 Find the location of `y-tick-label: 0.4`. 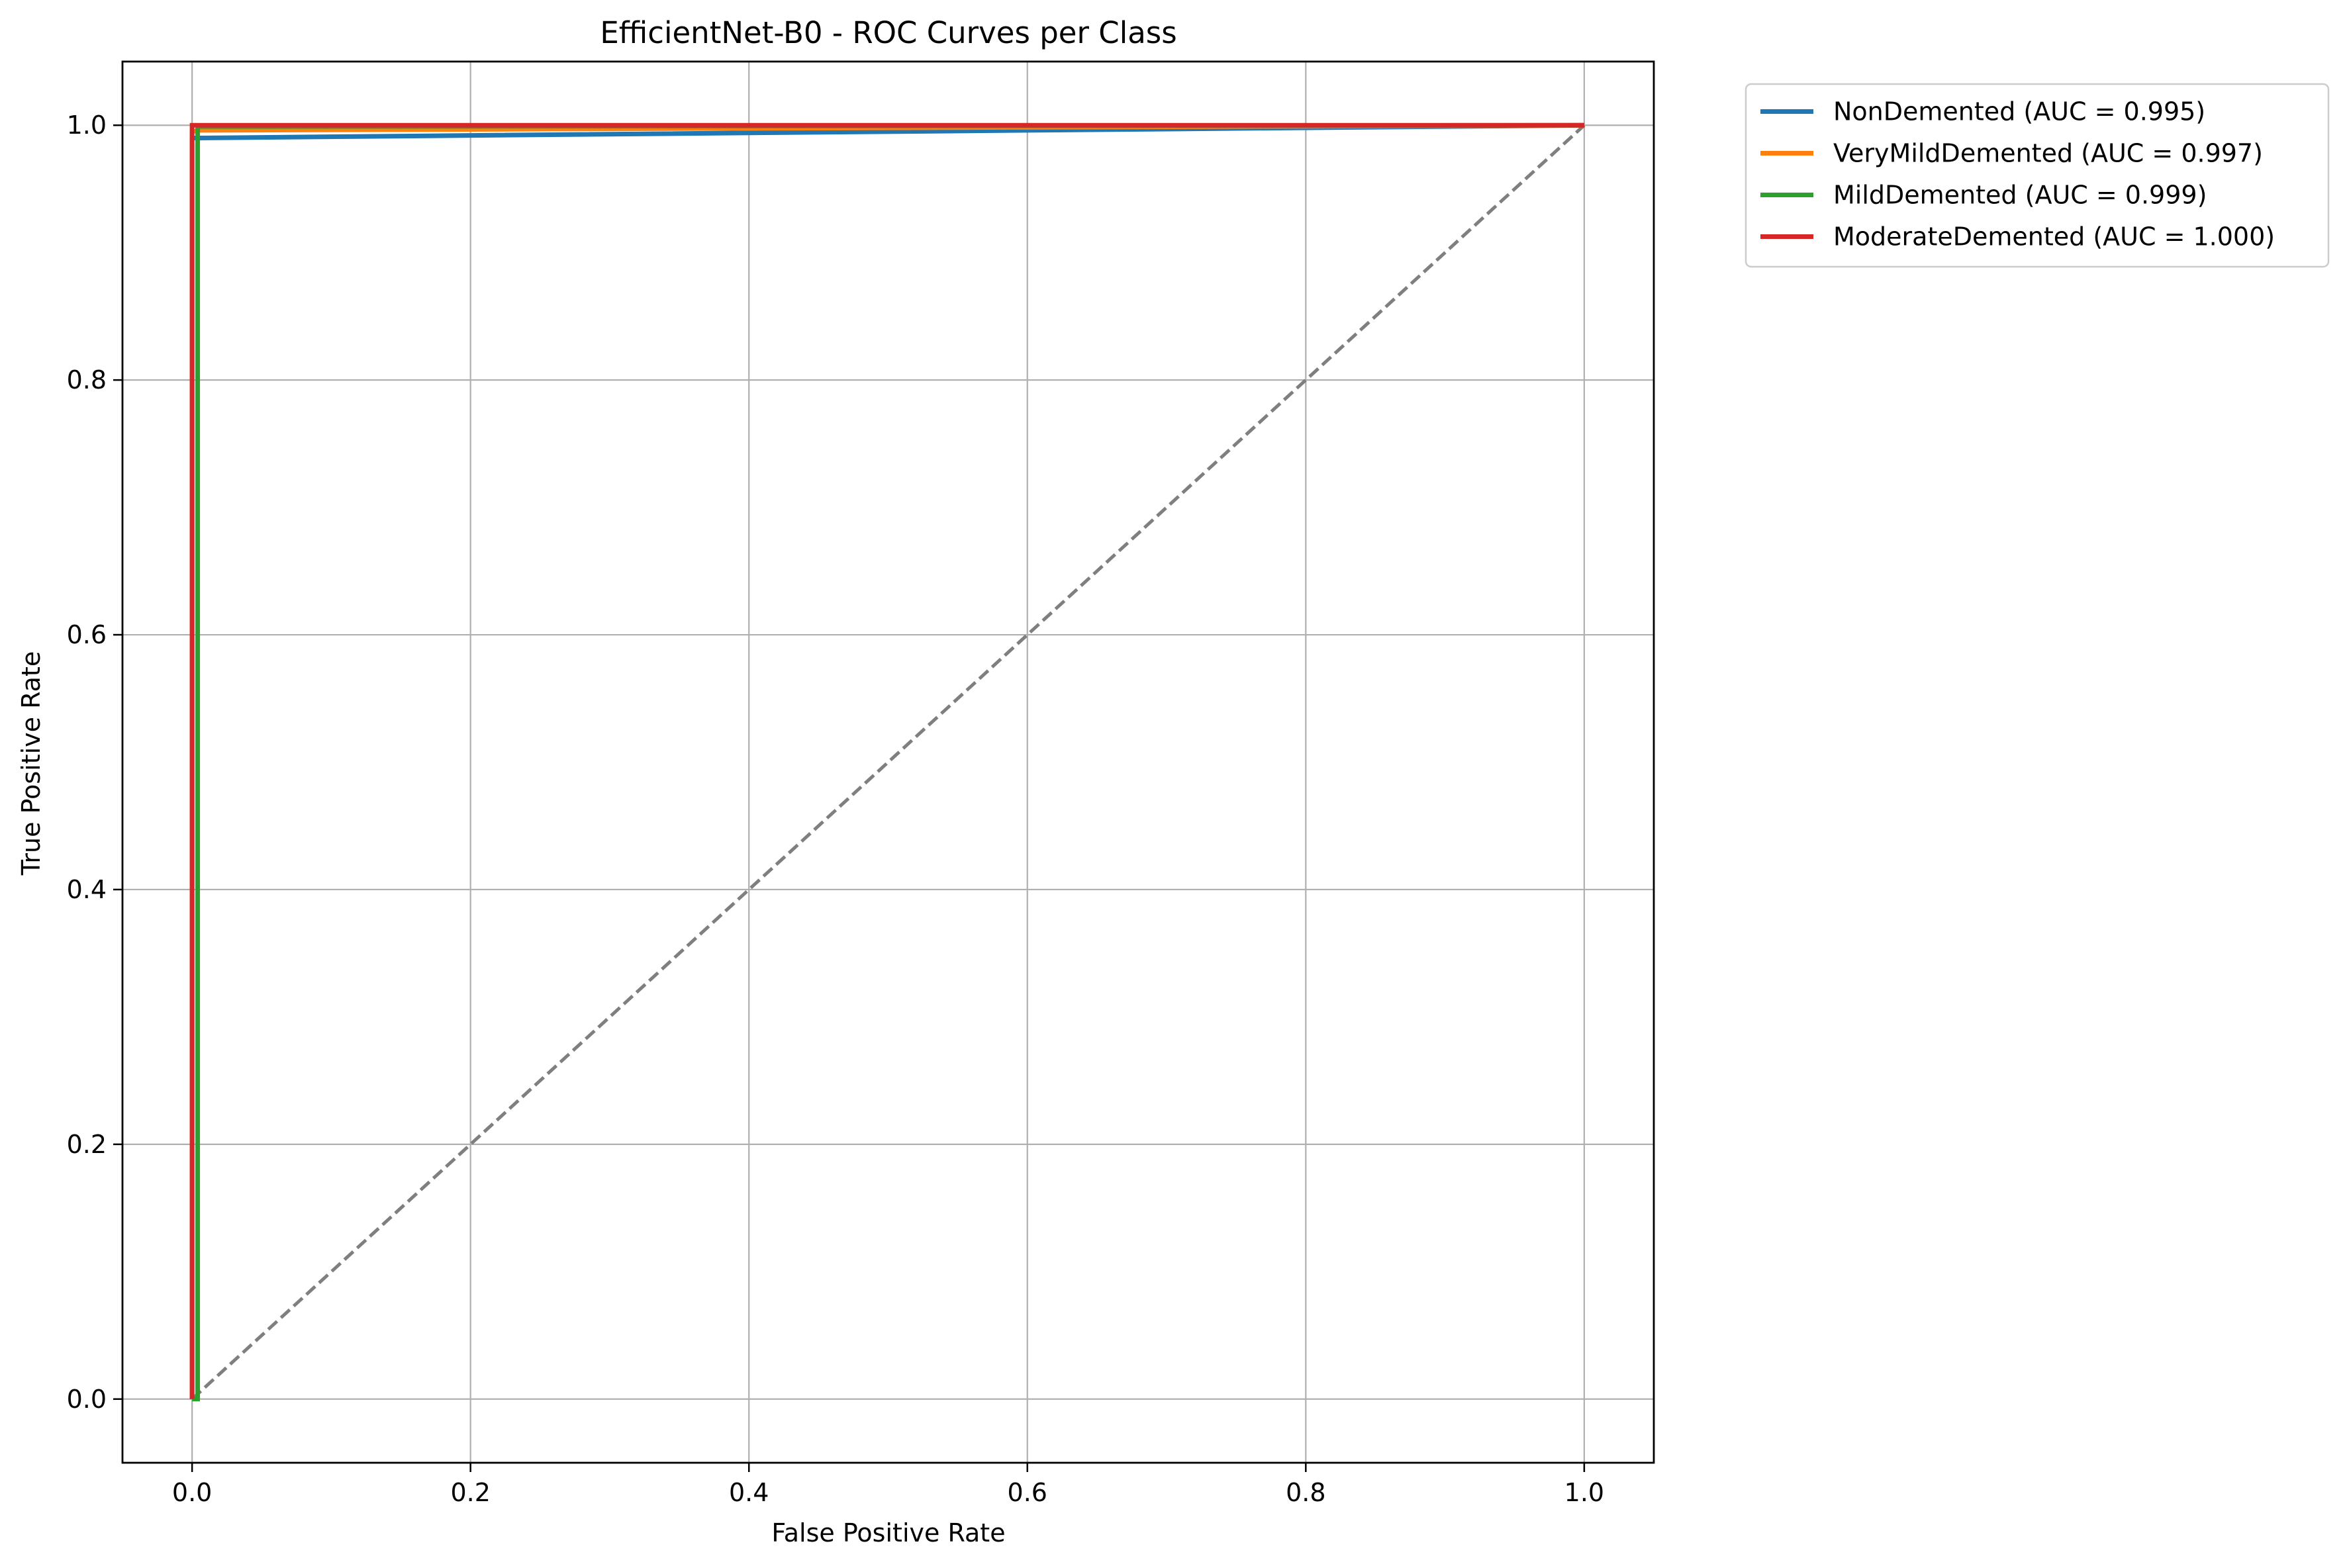

y-tick-label: 0.4 is located at coordinates (87, 889).